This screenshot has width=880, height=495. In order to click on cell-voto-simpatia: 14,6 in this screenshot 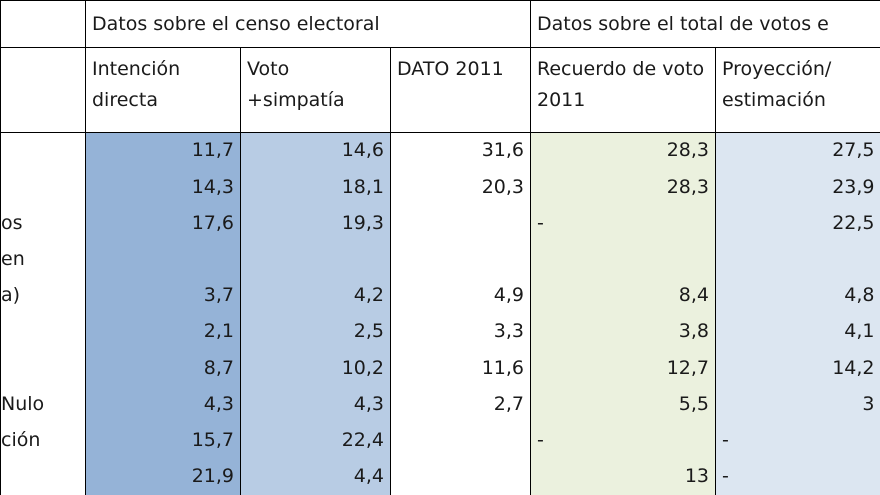, I will do `click(315, 150)`.